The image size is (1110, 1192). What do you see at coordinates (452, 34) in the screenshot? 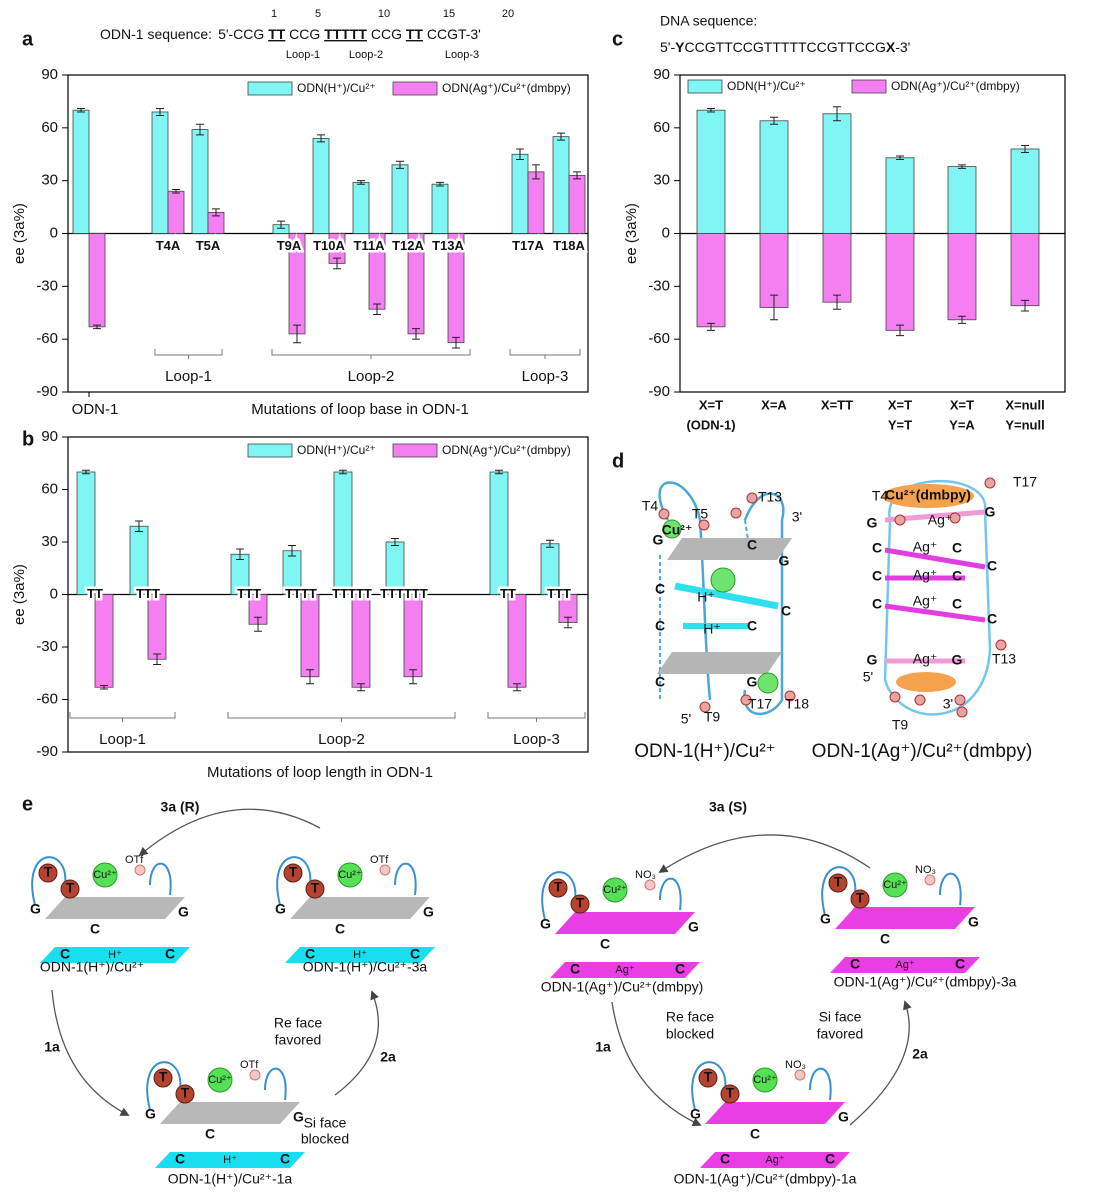
I see `sequence-part: CCGT-3'` at bounding box center [452, 34].